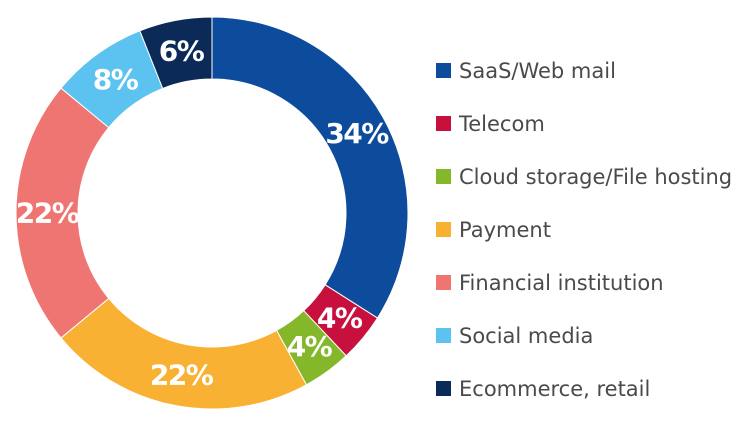 The width and height of the screenshot is (753, 427). I want to click on legend-label: Ecommerce, retail, so click(555, 388).